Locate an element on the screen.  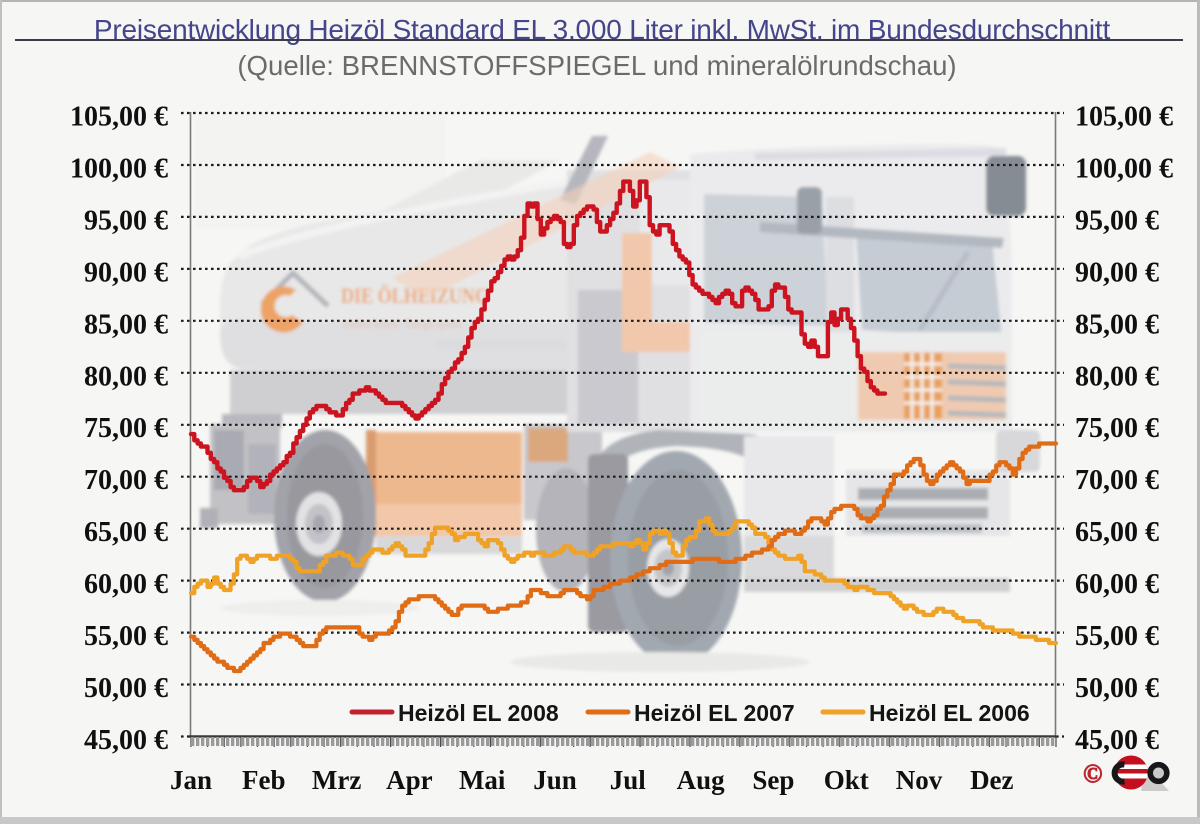
svg-text: Mai is located at coordinates (482, 780).